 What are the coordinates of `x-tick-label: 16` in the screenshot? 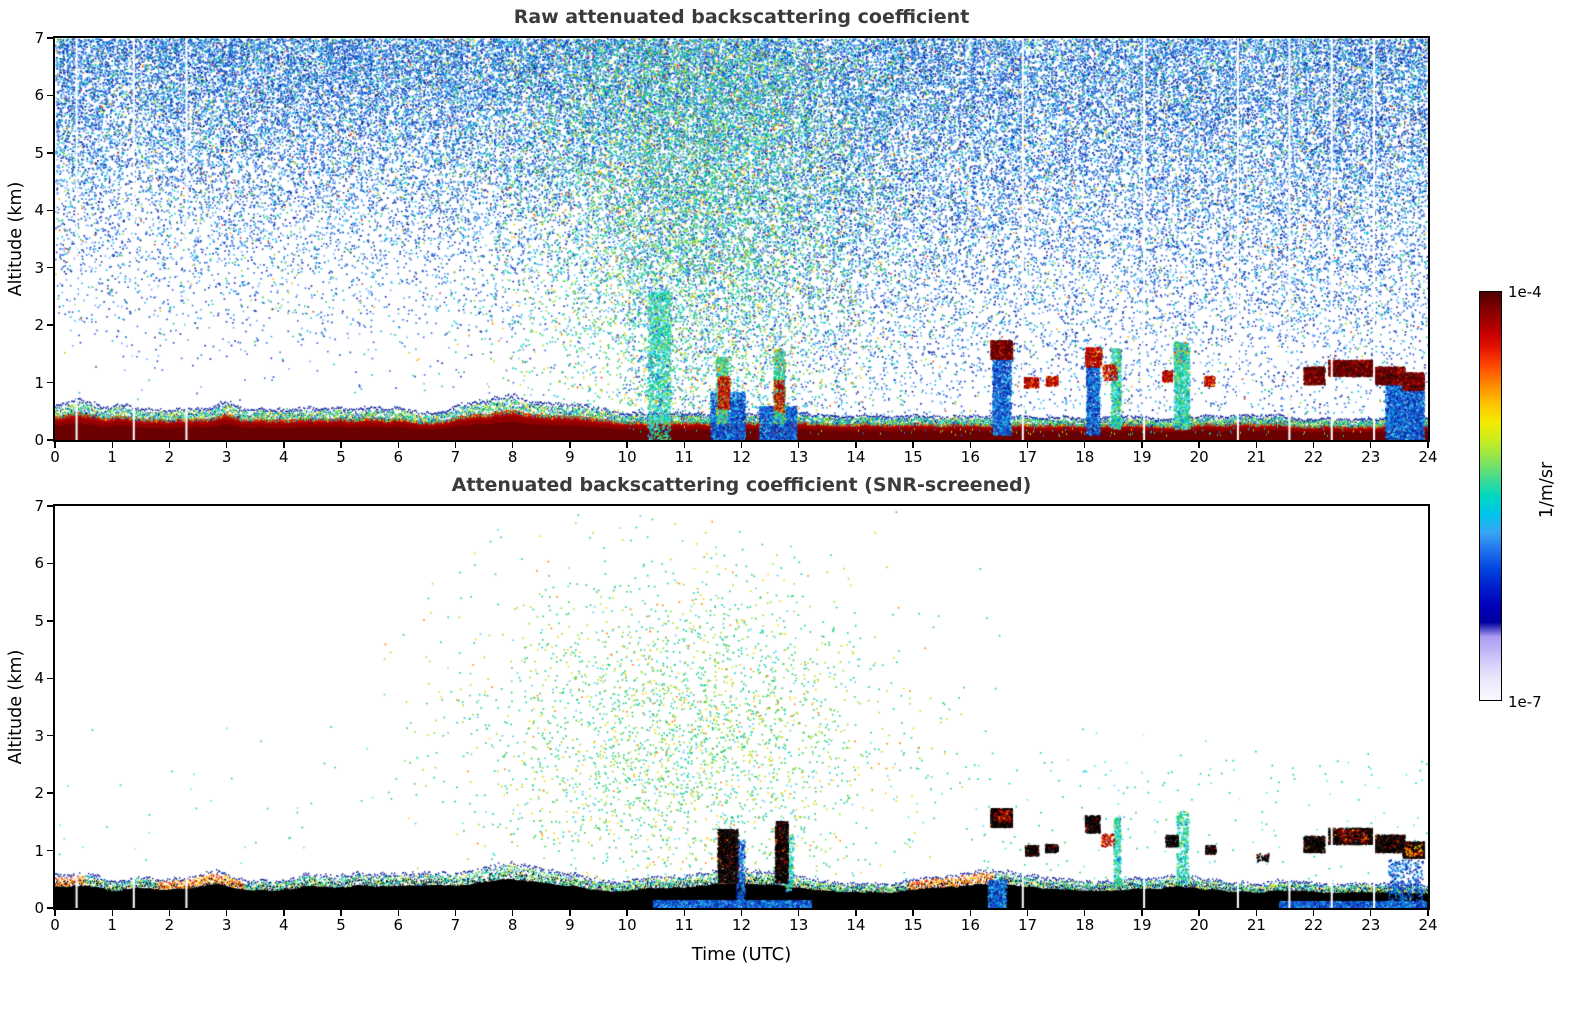 It's located at (970, 457).